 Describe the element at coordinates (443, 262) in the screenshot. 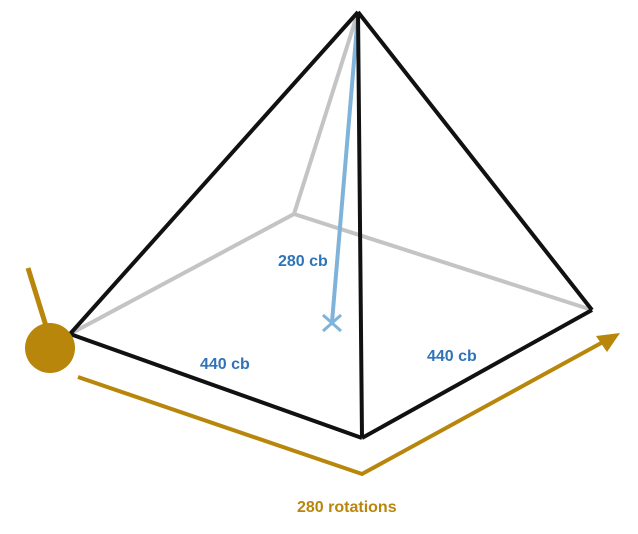

I see `hidden-edge-back-right` at that location.